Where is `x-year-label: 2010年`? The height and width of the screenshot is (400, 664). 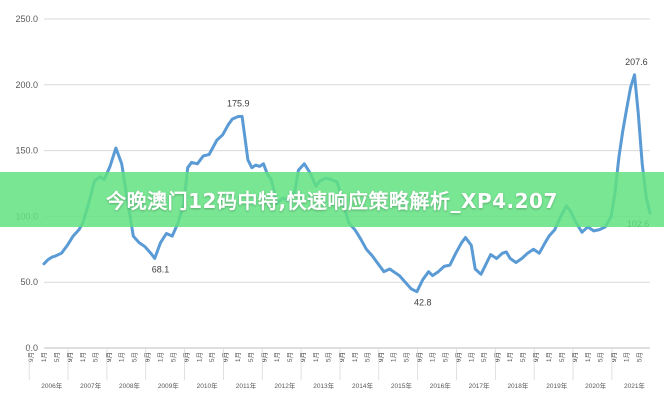
x-year-label: 2010年 is located at coordinates (207, 385).